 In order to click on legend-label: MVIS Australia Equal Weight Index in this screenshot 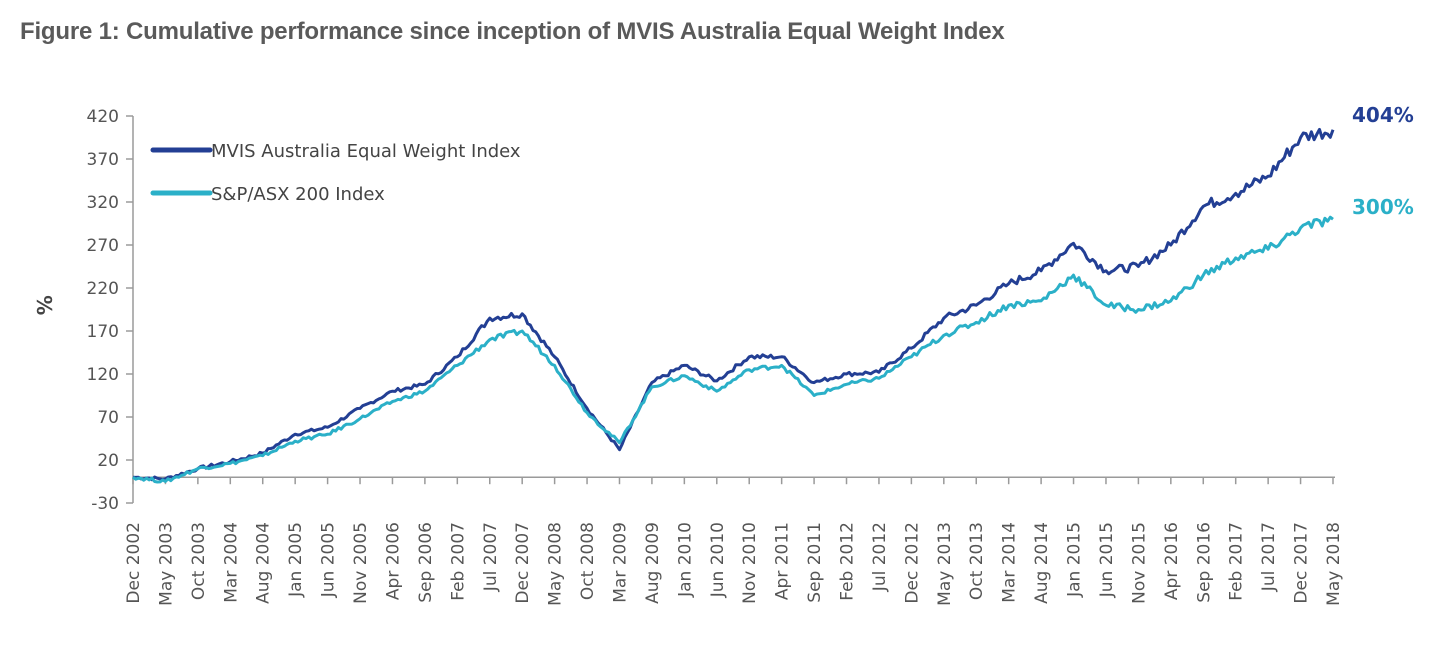, I will do `click(366, 151)`.